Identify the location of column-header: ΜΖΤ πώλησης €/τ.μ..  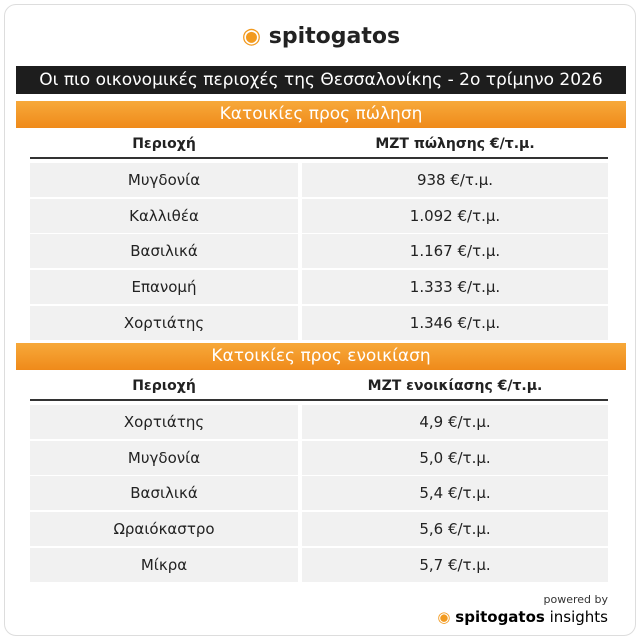
(455, 144).